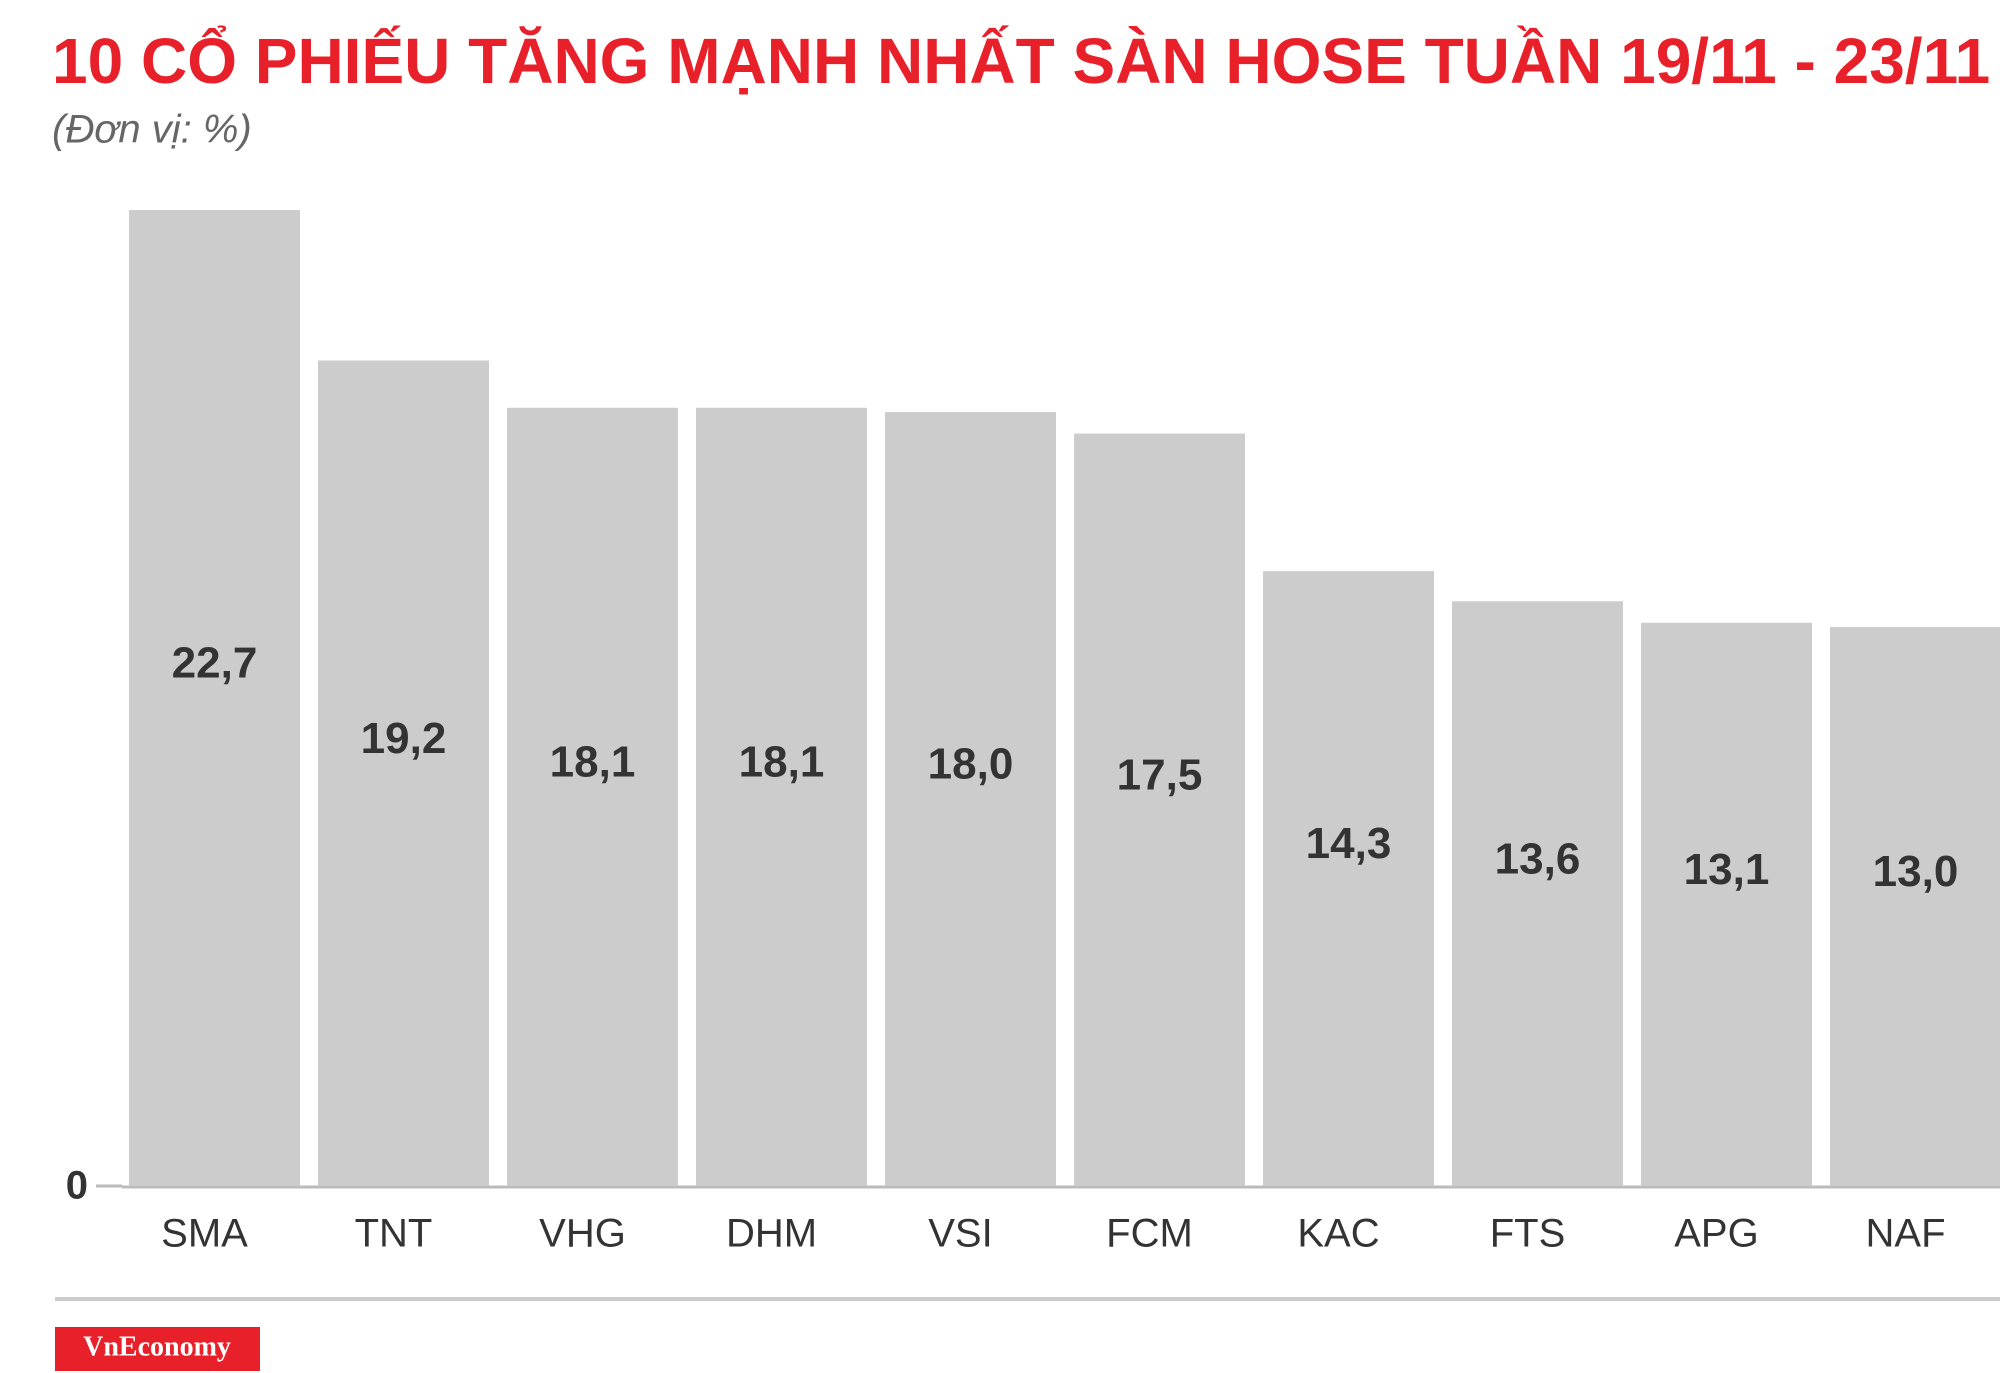  Describe the element at coordinates (152, 130) in the screenshot. I see `chart-subtitle: (Đơn vị: %)` at that location.